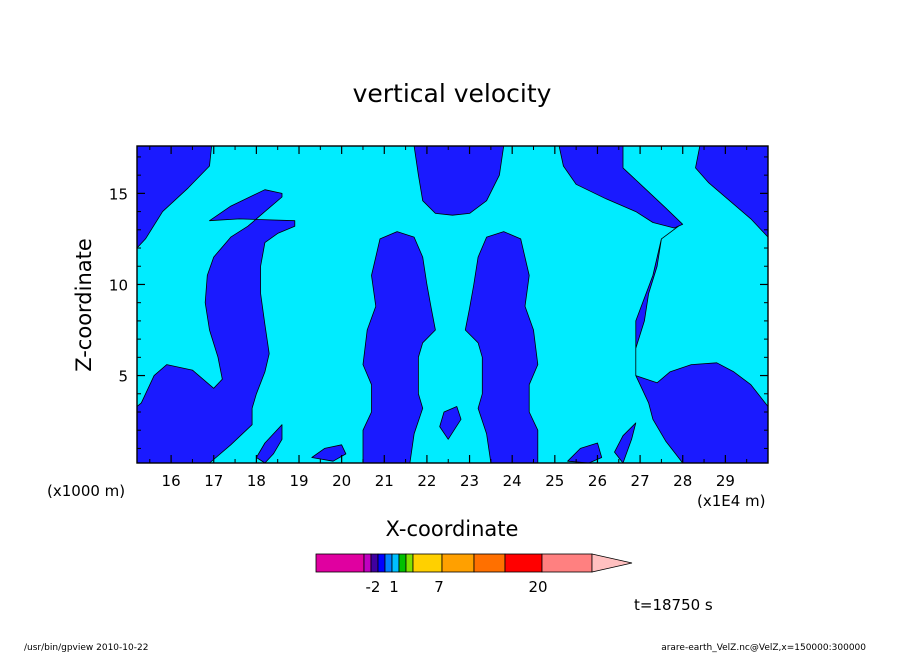 The height and width of the screenshot is (654, 904). I want to click on colorbar-arrow, so click(612, 563).